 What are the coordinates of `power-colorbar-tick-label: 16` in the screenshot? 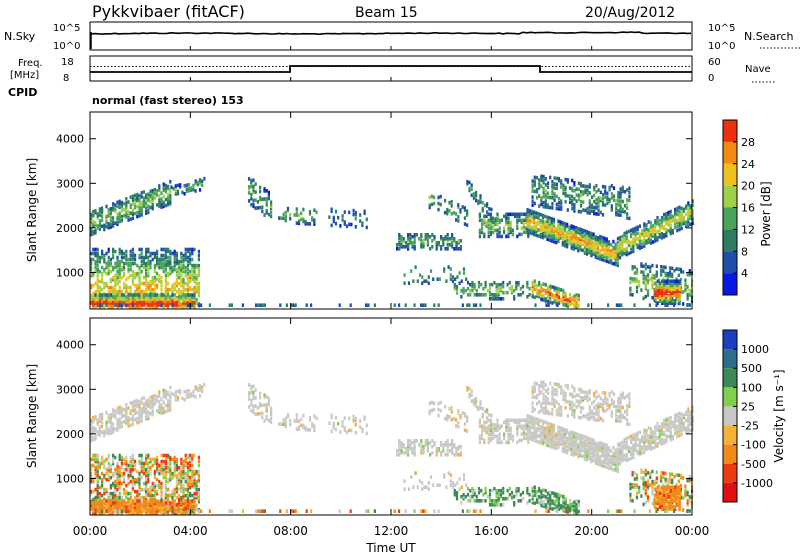 It's located at (748, 208).